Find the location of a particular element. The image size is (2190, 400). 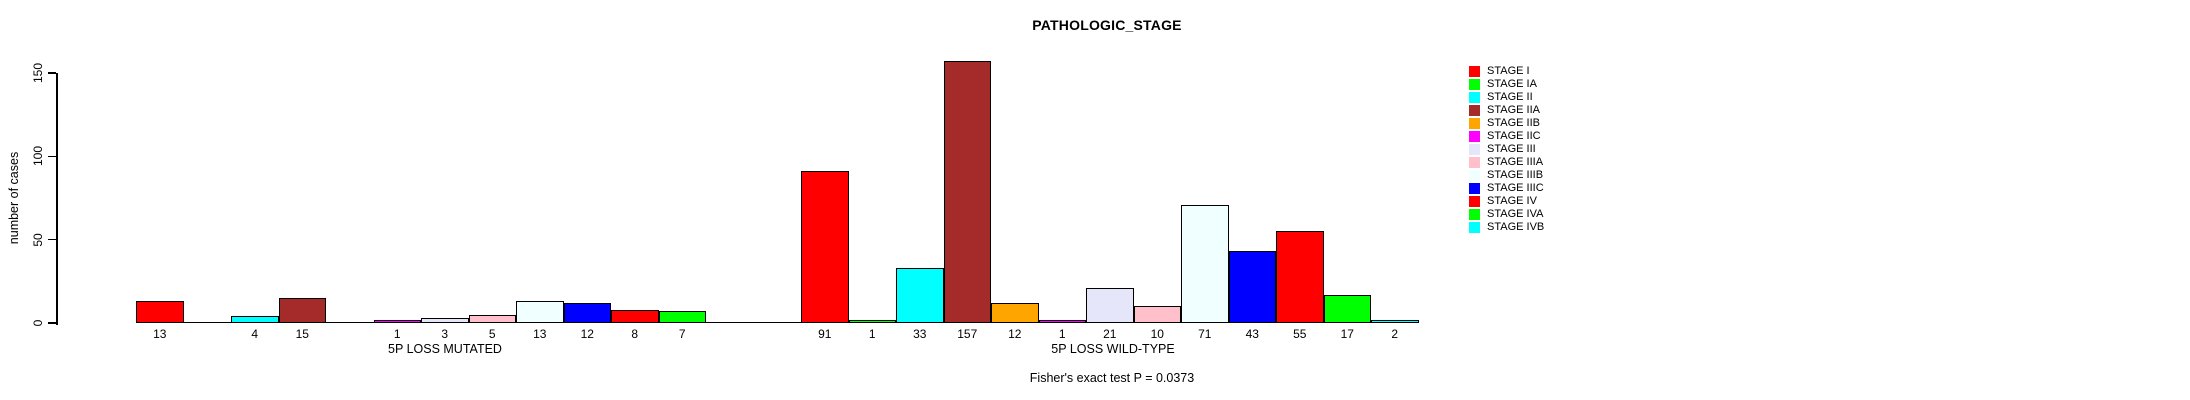

y-tick-label-text: 150 is located at coordinates (38, 72).